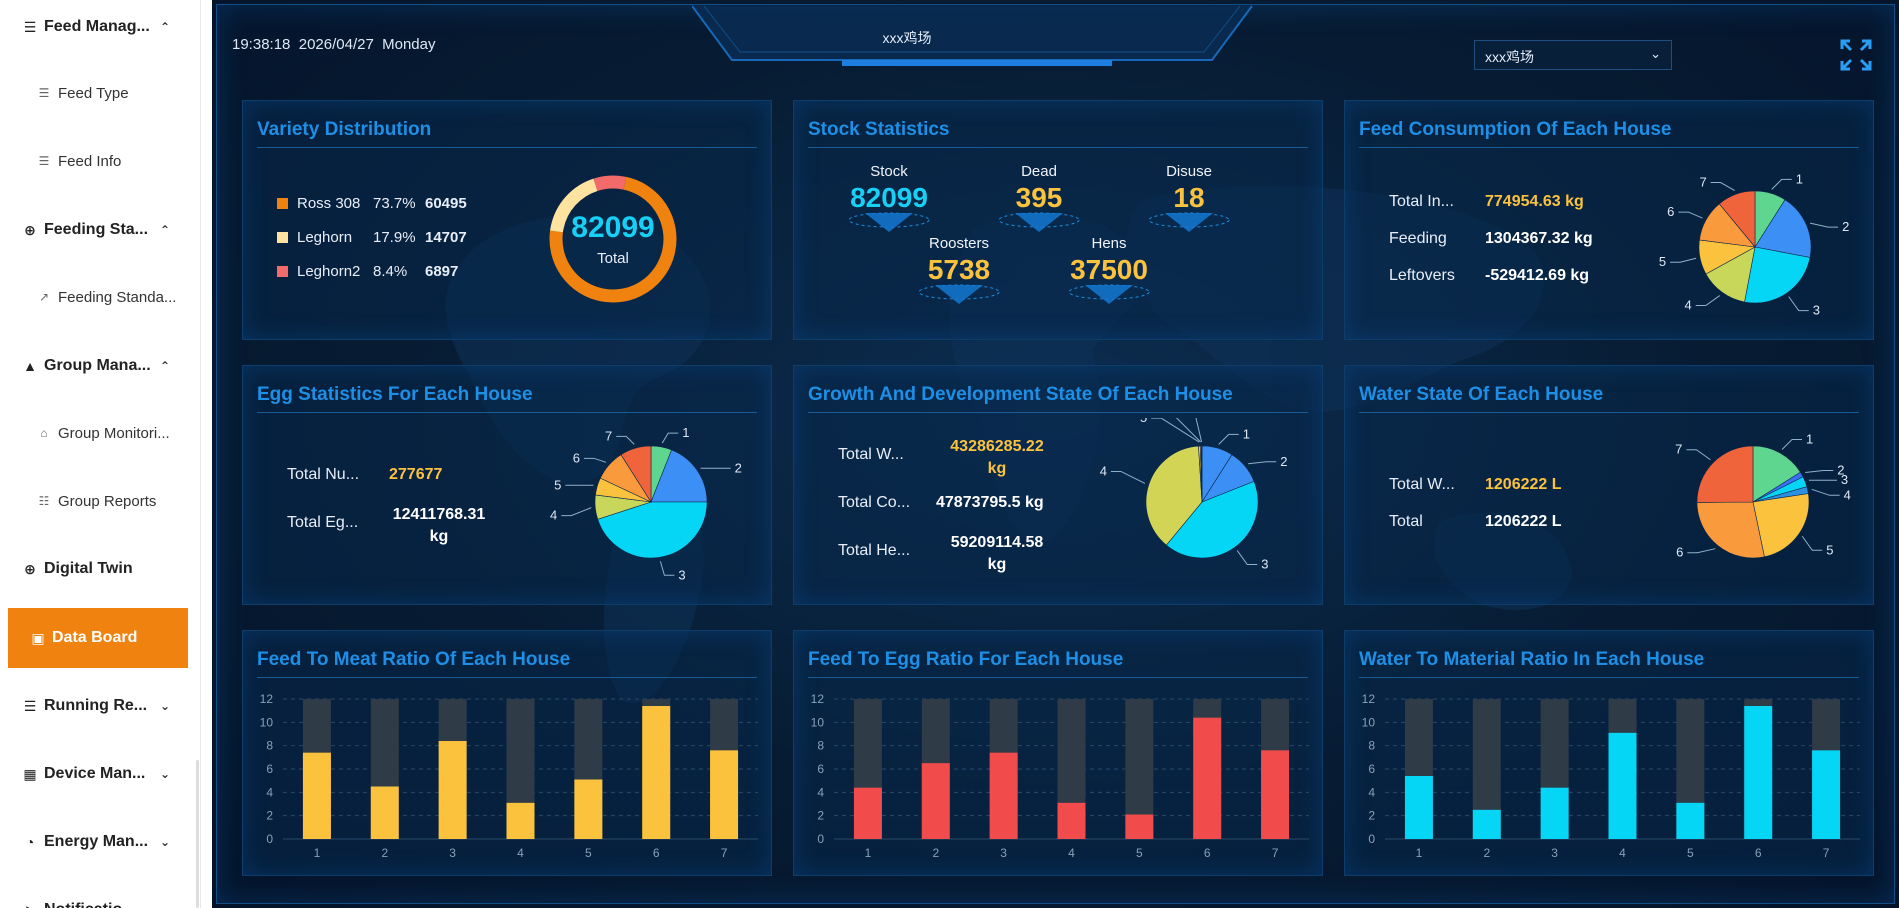 The height and width of the screenshot is (908, 1899). What do you see at coordinates (1139, 853) in the screenshot?
I see `x-tick-label: 5` at bounding box center [1139, 853].